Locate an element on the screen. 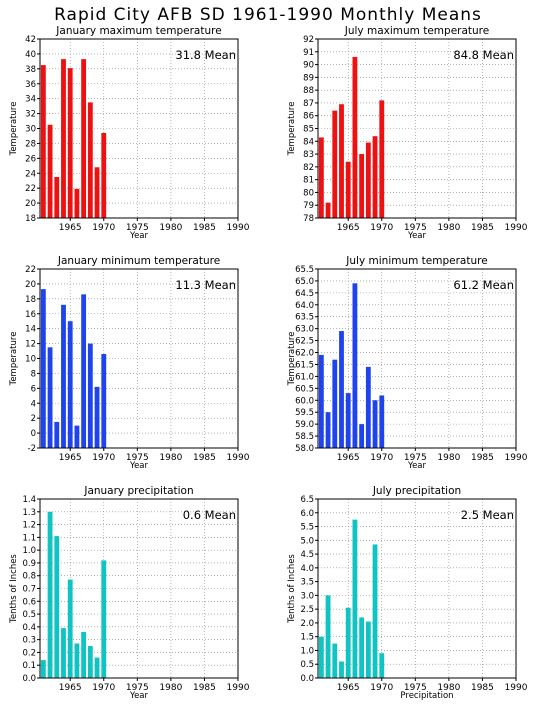 This screenshot has width=536, height=711. y-tick-label: 14 is located at coordinates (30, 330).